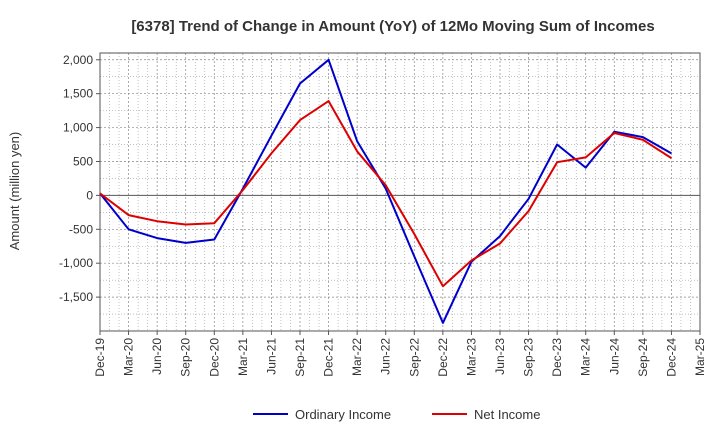 The height and width of the screenshot is (440, 720). I want to click on x-tick-label: Sep-24, so click(643, 357).